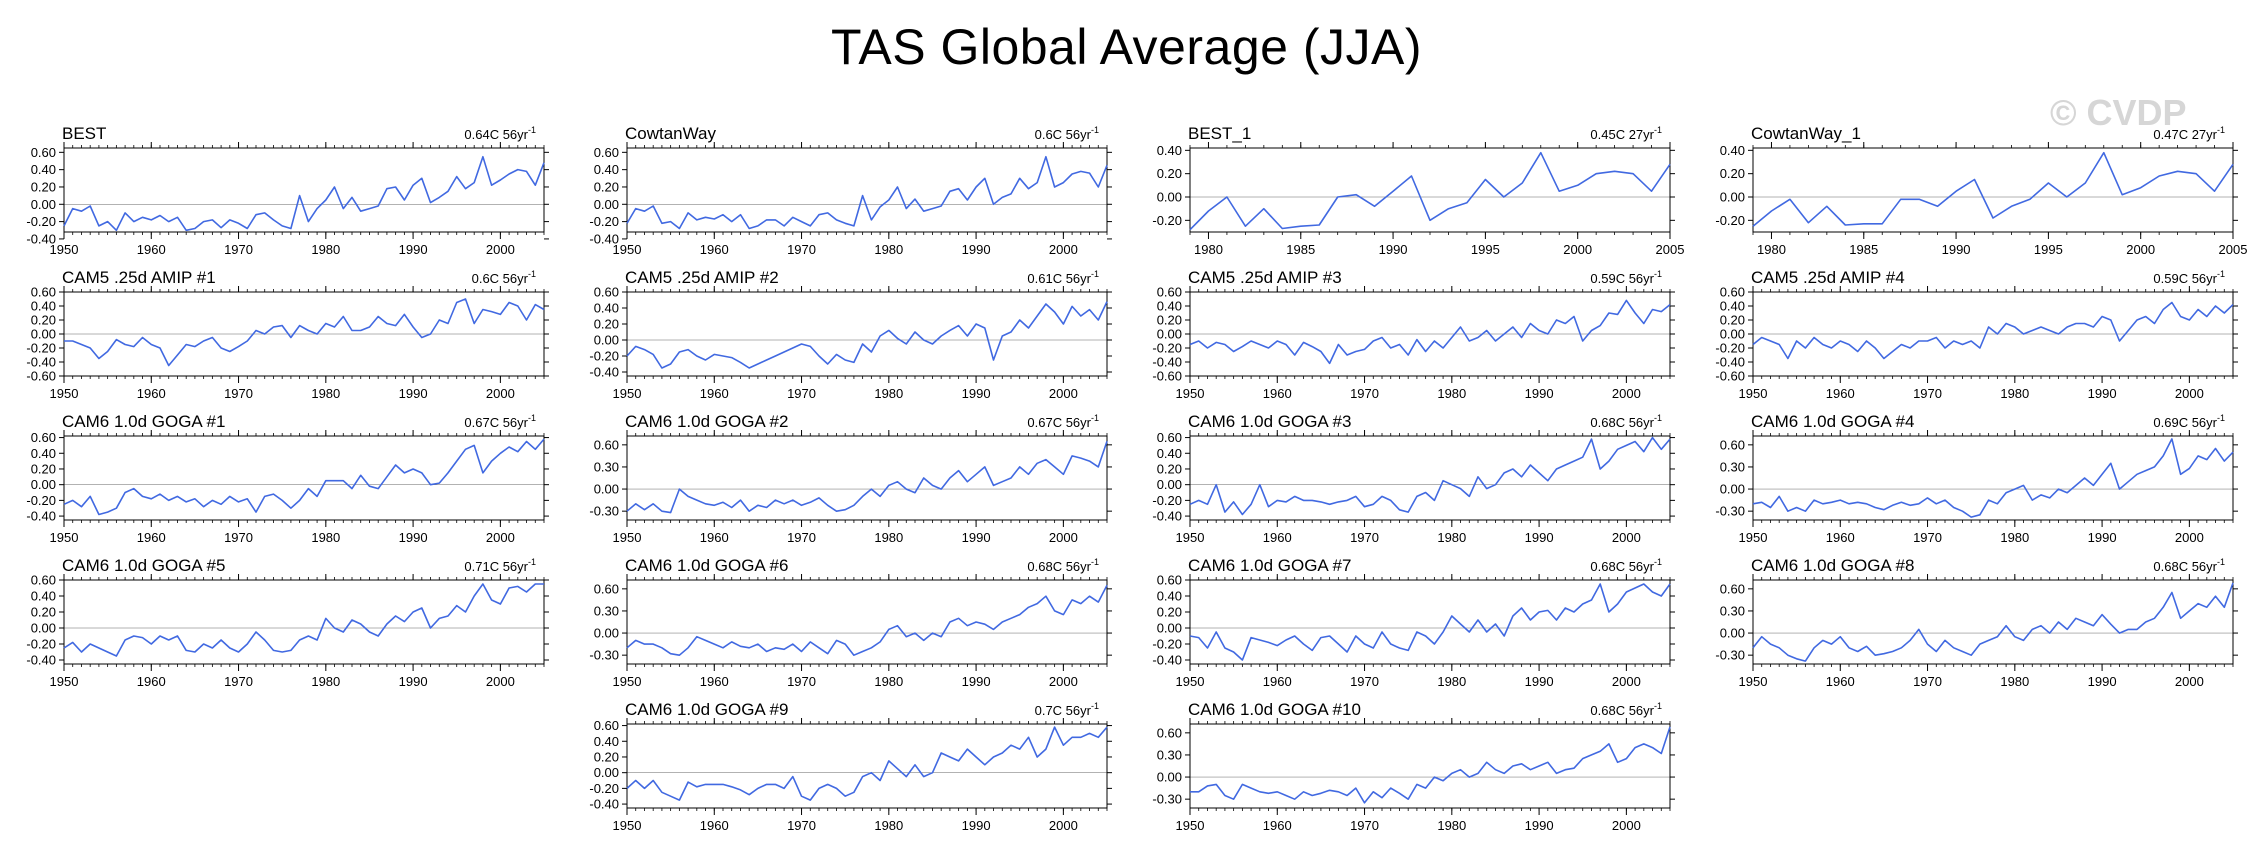  Describe the element at coordinates (1828, 277) in the screenshot. I see `panel-title: CAM5 .25d AMIP #4` at that location.